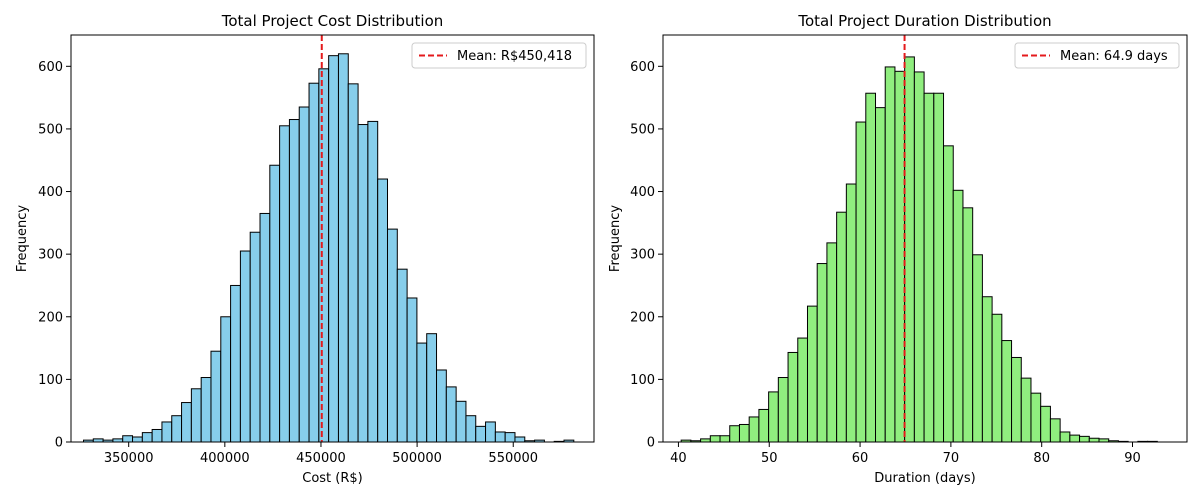 The image size is (1200, 504). Describe the element at coordinates (332, 478) in the screenshot. I see `x-axis-label: Cost (R$)` at that location.